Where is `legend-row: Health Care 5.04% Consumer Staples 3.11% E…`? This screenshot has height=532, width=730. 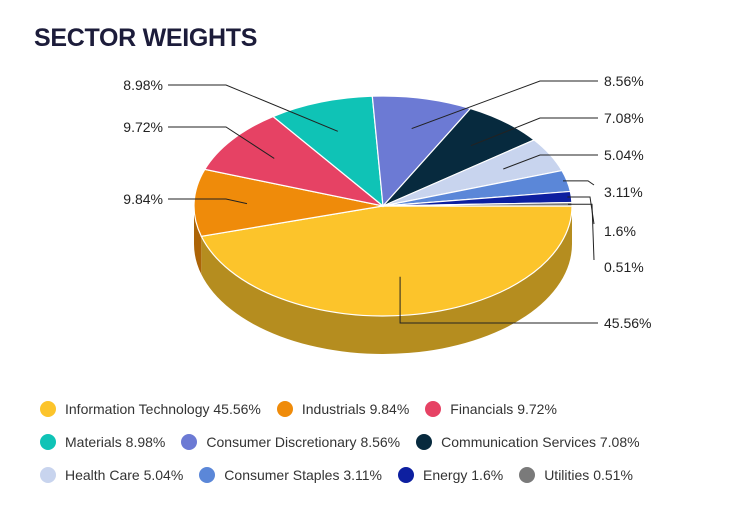
legend-row: Health Care 5.04% Consumer Staples 3.11% E… is located at coordinates (380, 474).